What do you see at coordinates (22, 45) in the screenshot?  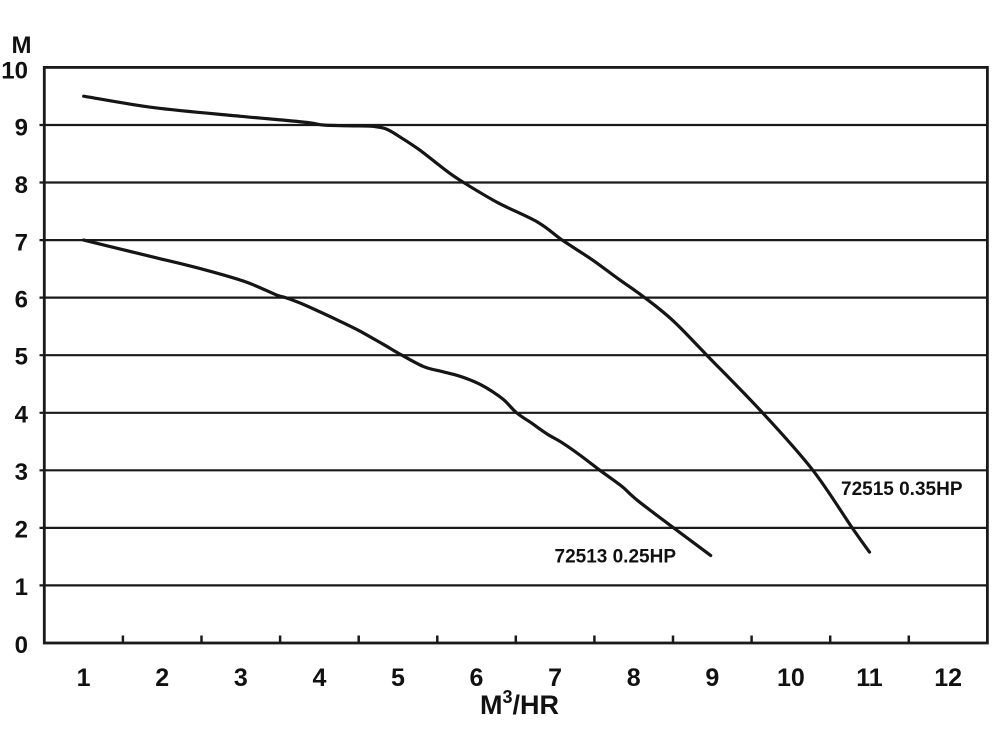 I see `svg-text: M` at bounding box center [22, 45].